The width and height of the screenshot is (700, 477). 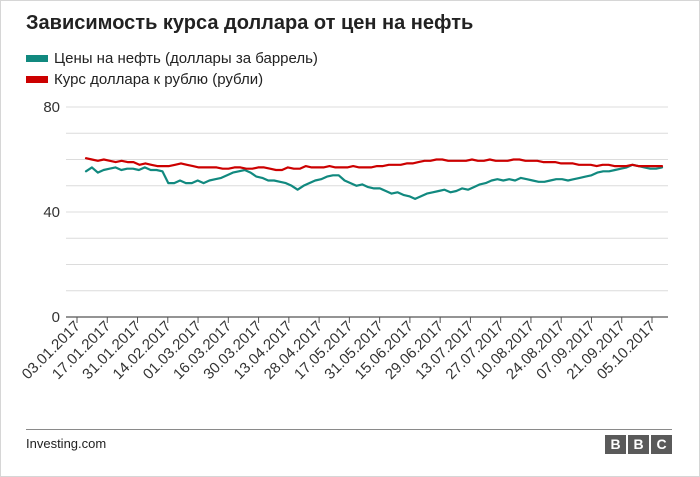 What do you see at coordinates (56, 317) in the screenshot?
I see `y-tick-label: 0` at bounding box center [56, 317].